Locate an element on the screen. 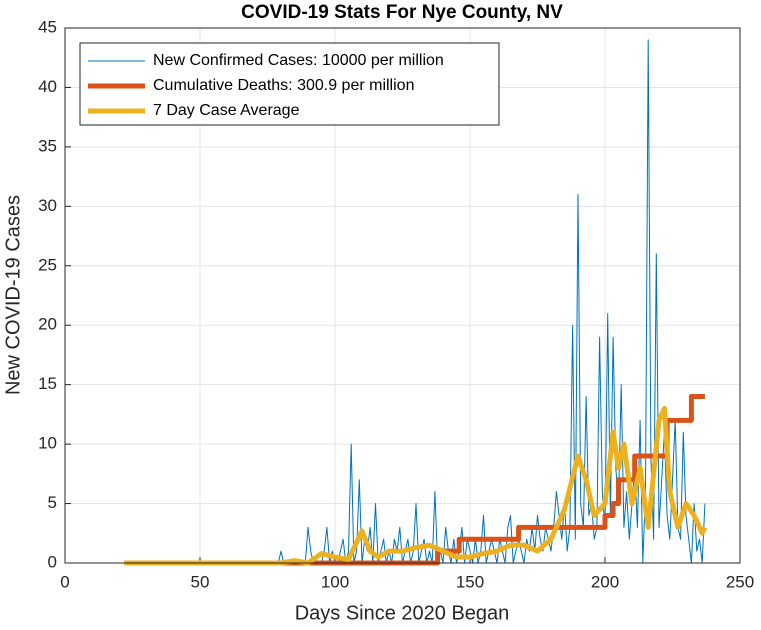 This screenshot has height=630, width=761. y-tick-label: 25 is located at coordinates (47, 264).